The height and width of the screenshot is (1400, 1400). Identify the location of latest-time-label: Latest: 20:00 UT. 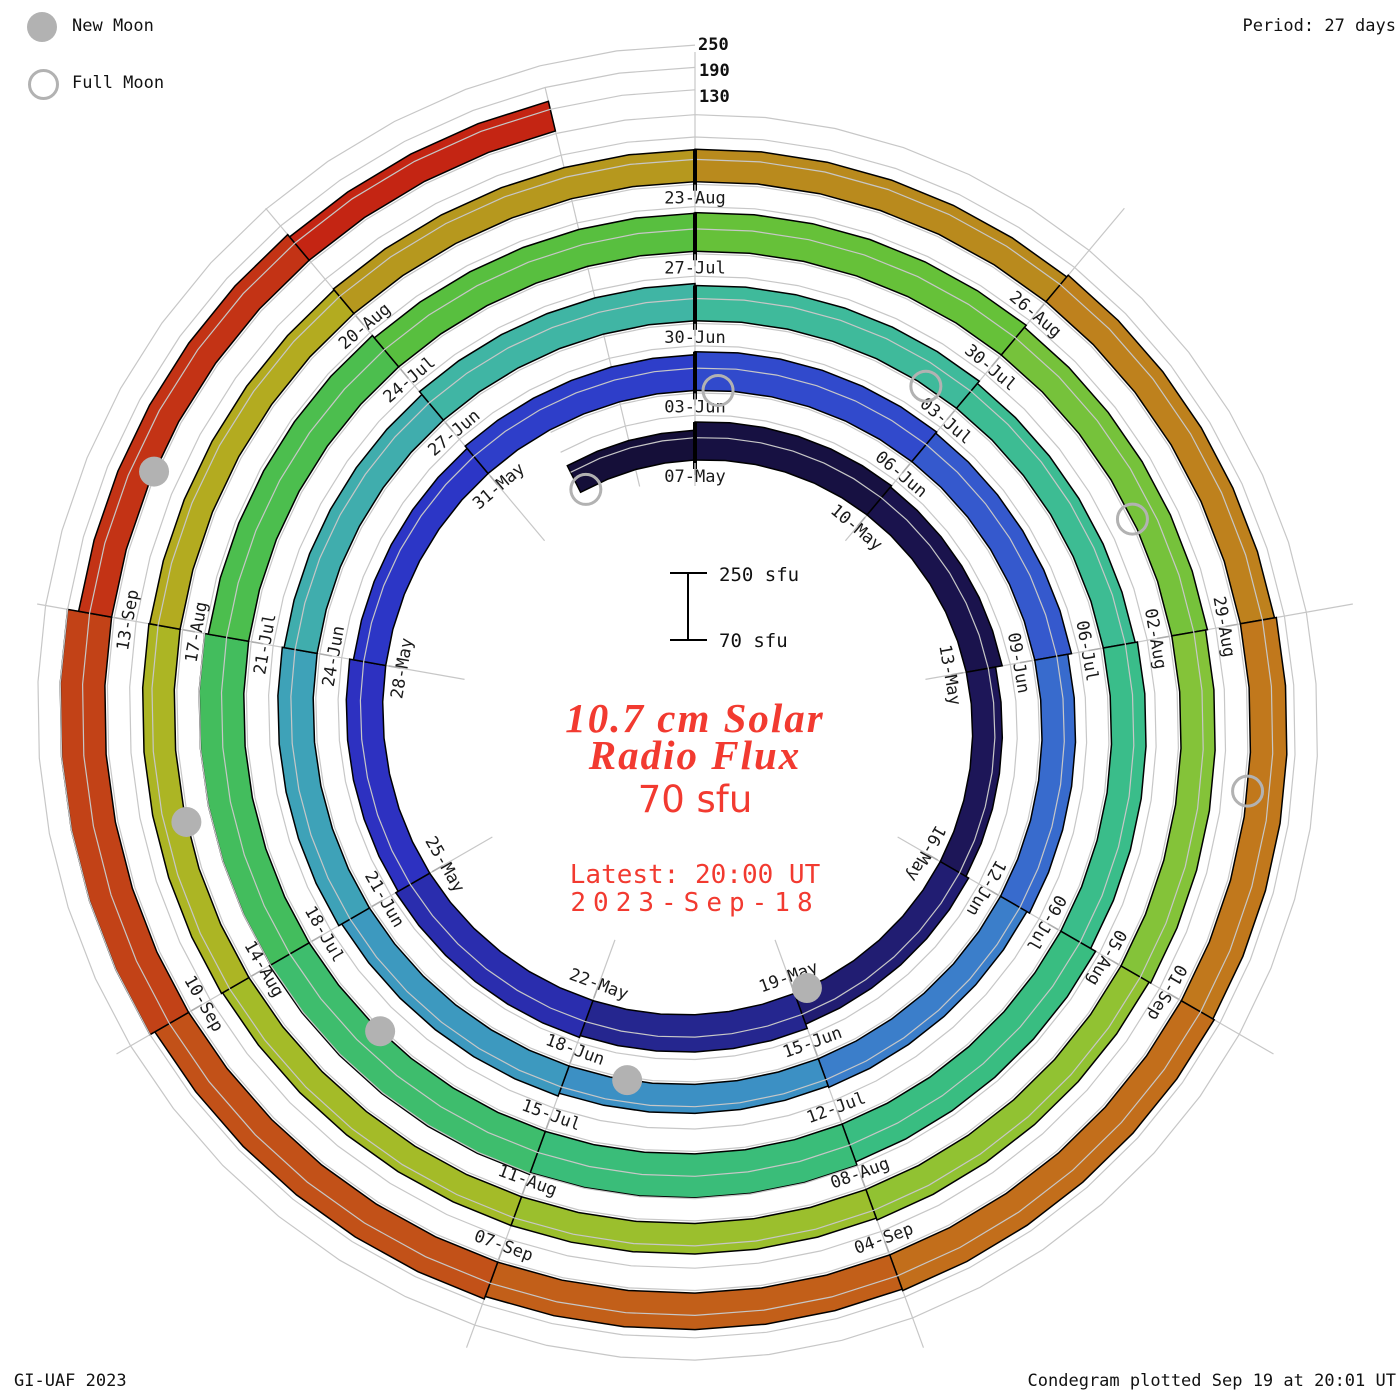
(695, 875).